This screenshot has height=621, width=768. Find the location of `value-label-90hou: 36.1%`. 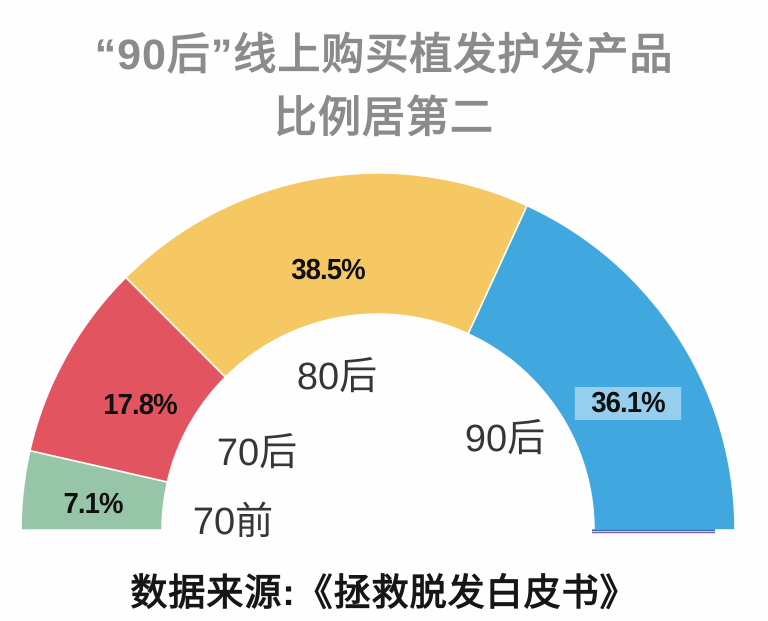

value-label-90hou: 36.1% is located at coordinates (628, 403).